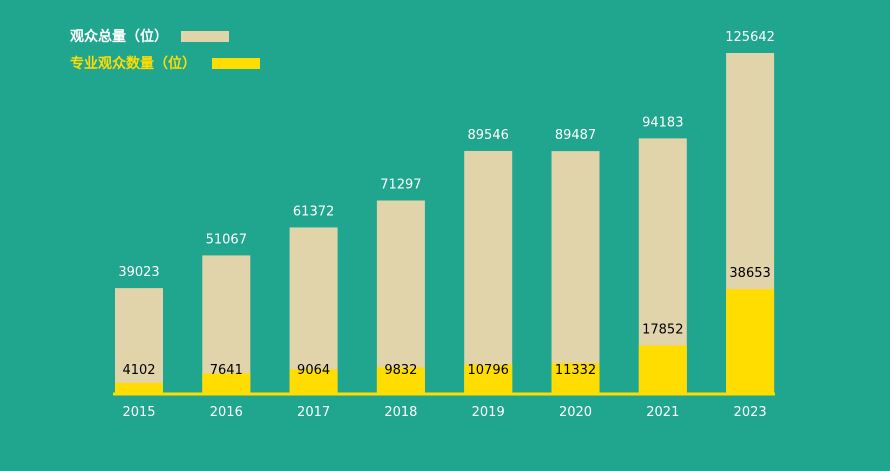  I want to click on legend-label-total: 观众总量（位）, so click(119, 36).